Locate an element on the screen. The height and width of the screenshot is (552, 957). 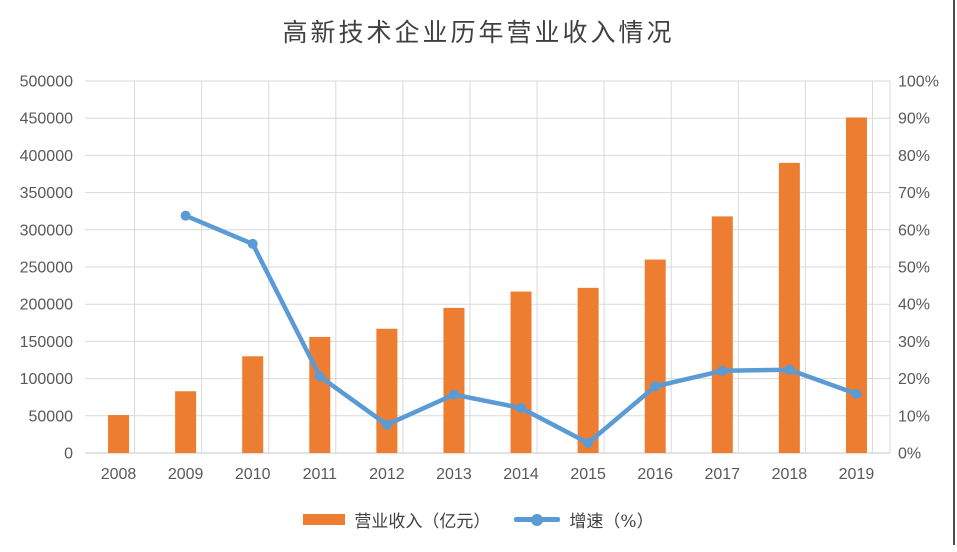
bar-2011 is located at coordinates (320, 394).